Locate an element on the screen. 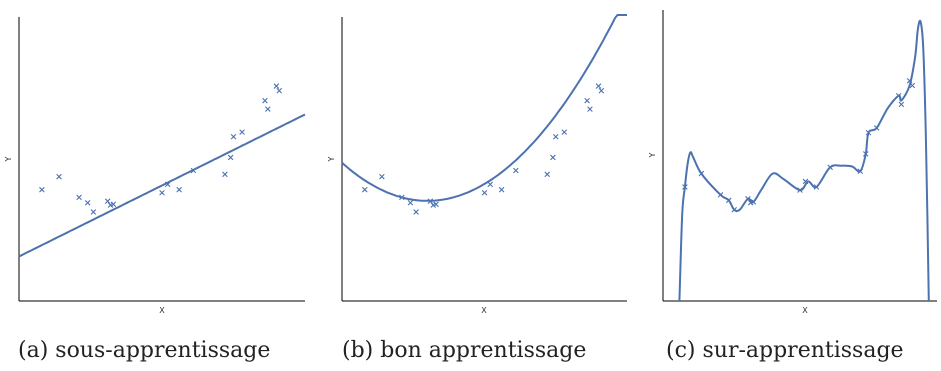 The height and width of the screenshot is (371, 941). caption-a: (a) sous-apprentissage is located at coordinates (144, 350).